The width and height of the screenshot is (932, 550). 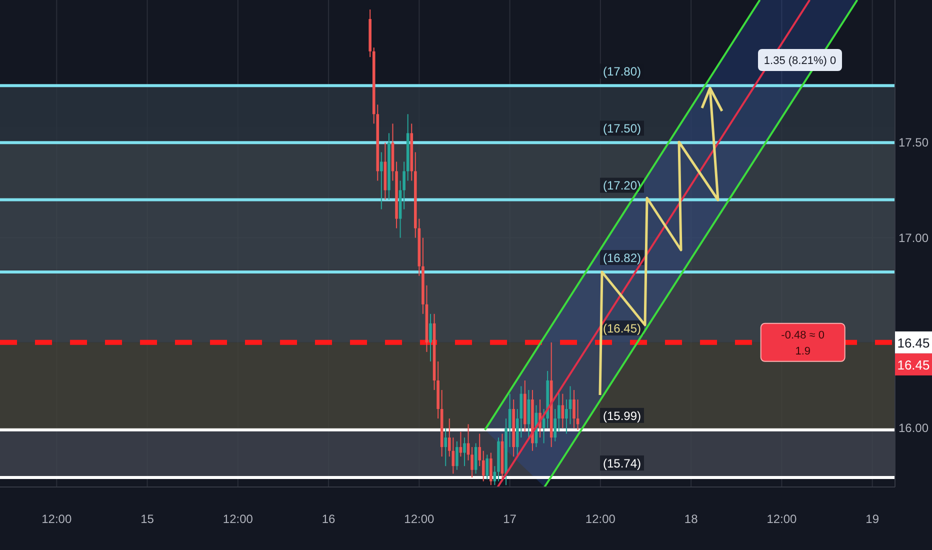 I want to click on y-tick-label: 17.50, so click(x=913, y=143).